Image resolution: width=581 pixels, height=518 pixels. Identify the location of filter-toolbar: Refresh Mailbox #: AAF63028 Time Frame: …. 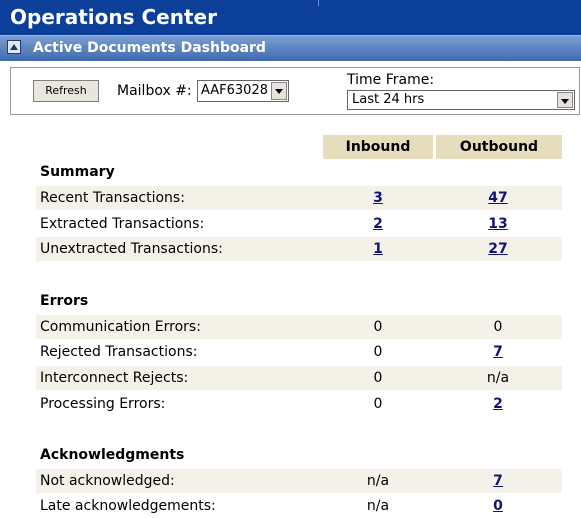
(295, 91).